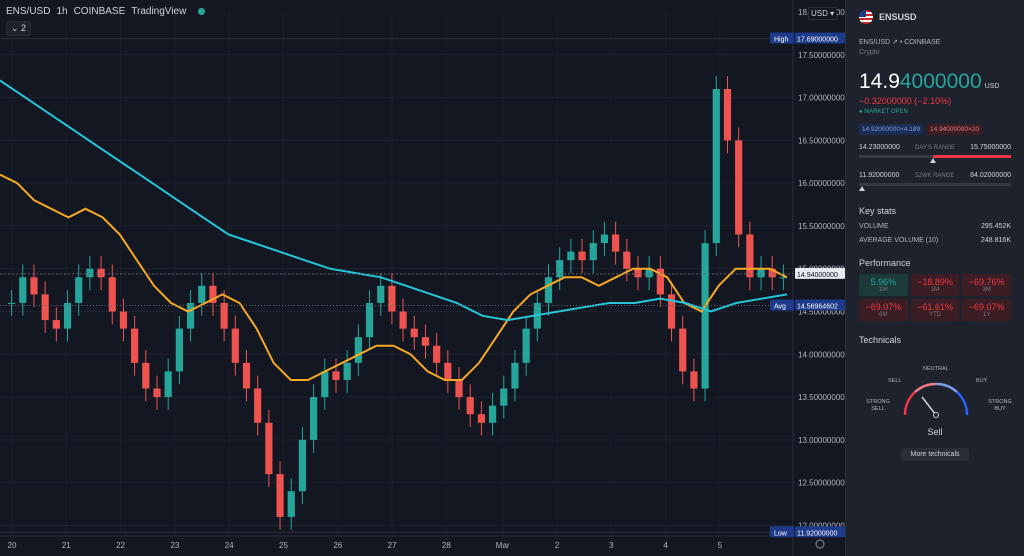 The width and height of the screenshot is (1024, 556). What do you see at coordinates (900, 42) in the screenshot?
I see `pair-exchange: ENS/USD ↗ • COINBASE` at bounding box center [900, 42].